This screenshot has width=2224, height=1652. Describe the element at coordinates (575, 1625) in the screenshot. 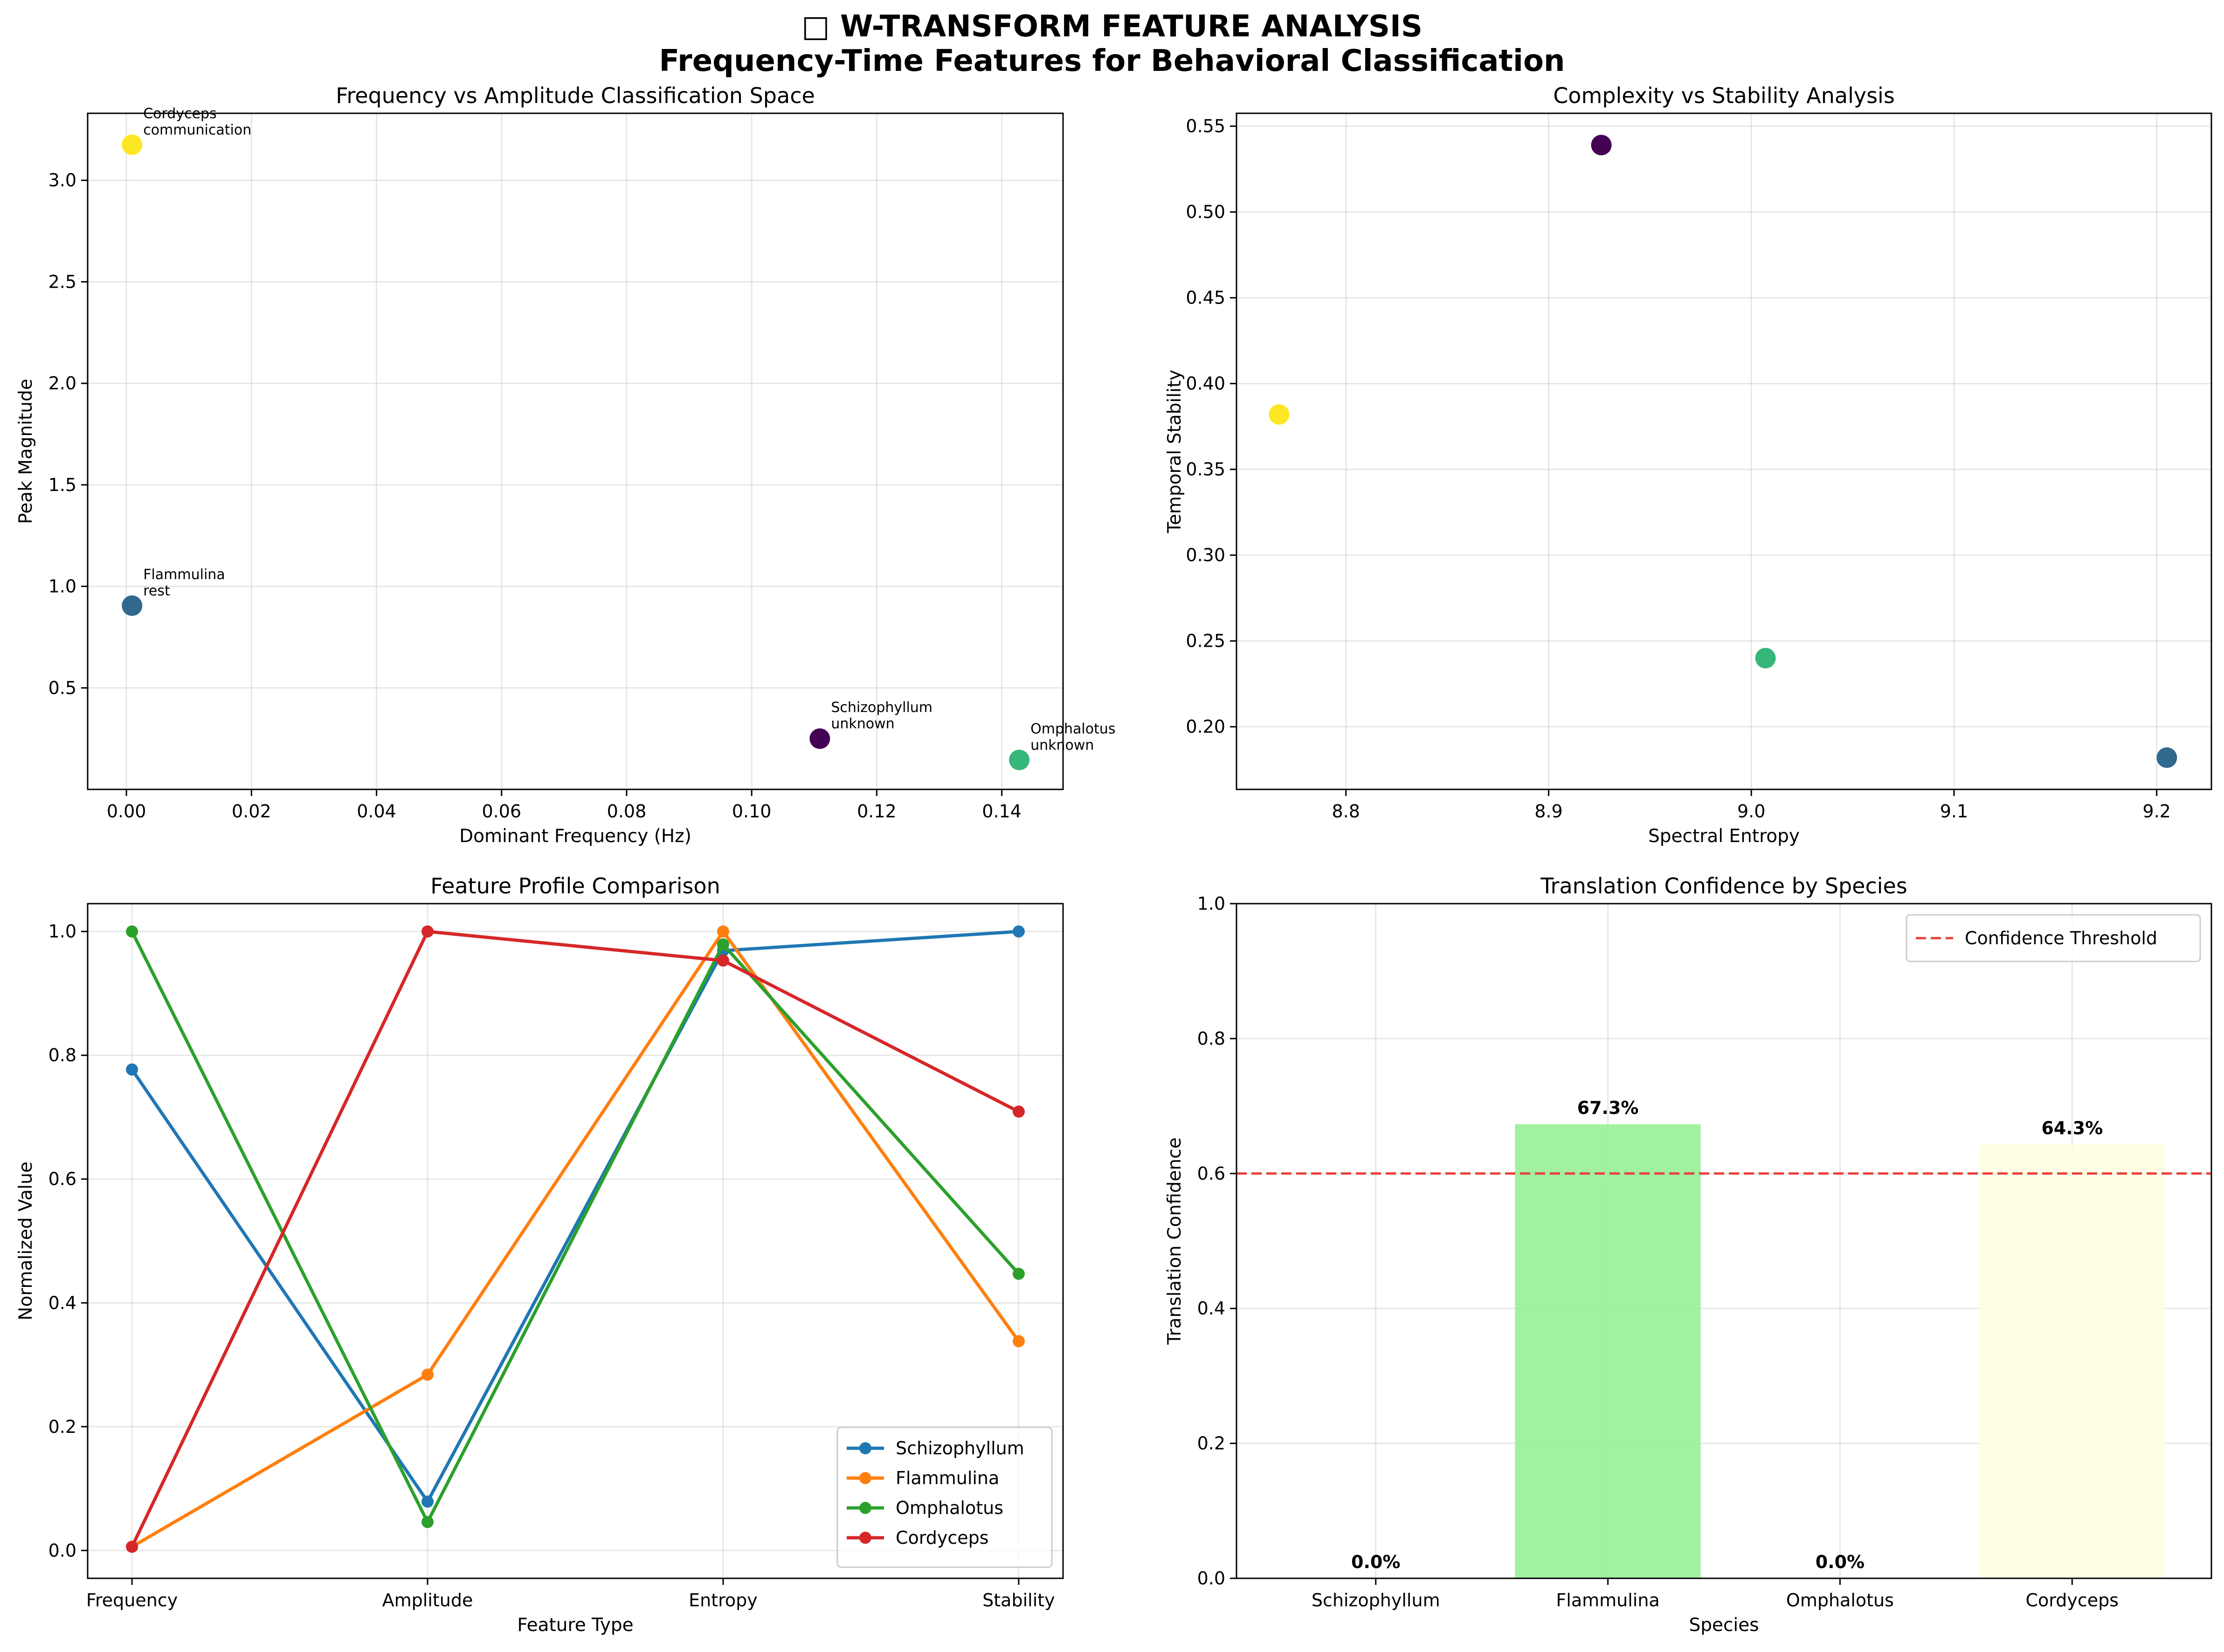

I see `x-axis-label: Feature Type` at that location.